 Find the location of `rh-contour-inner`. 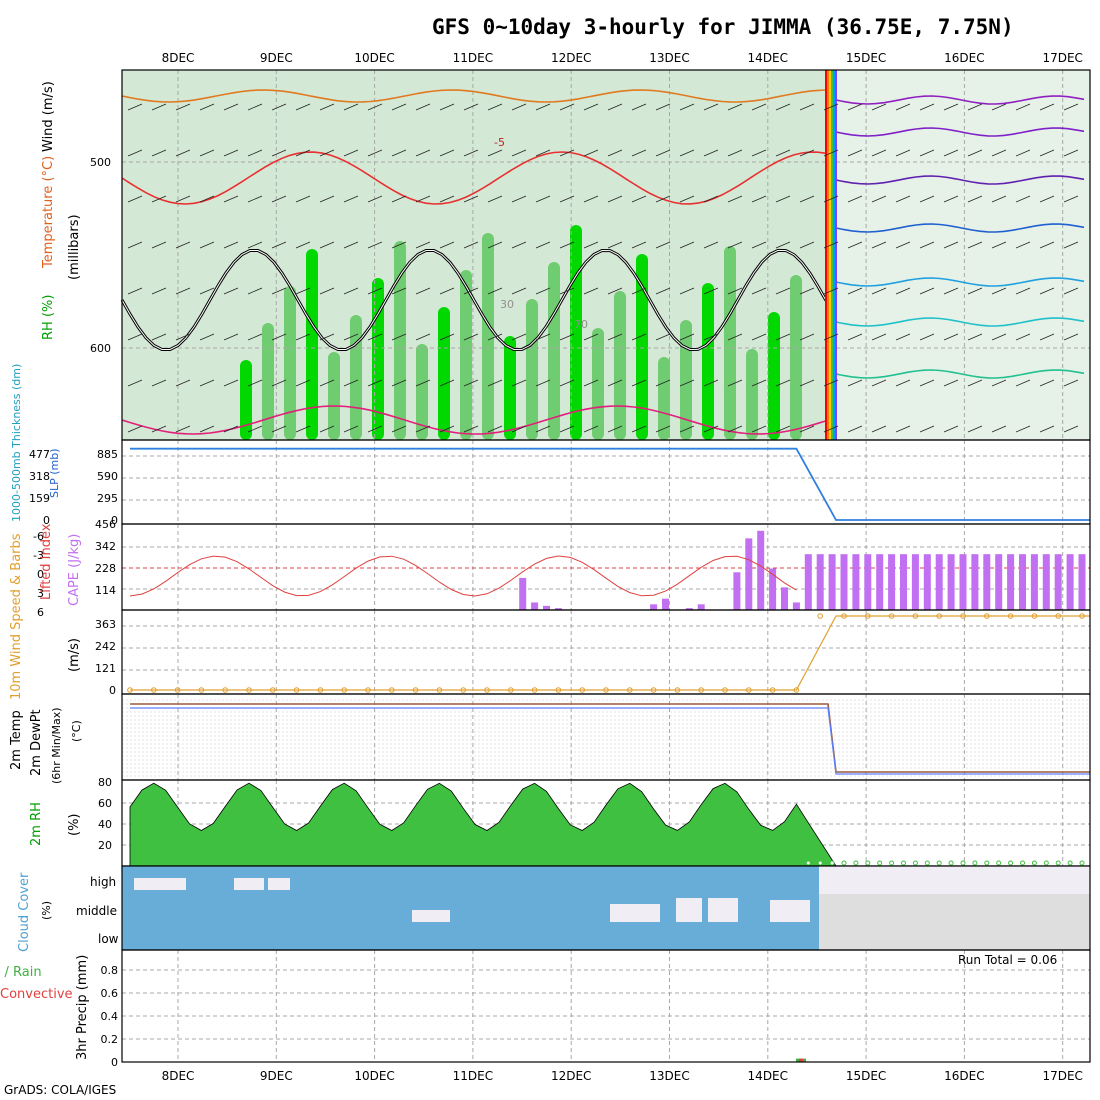

rh-contour-inner is located at coordinates (474, 300).